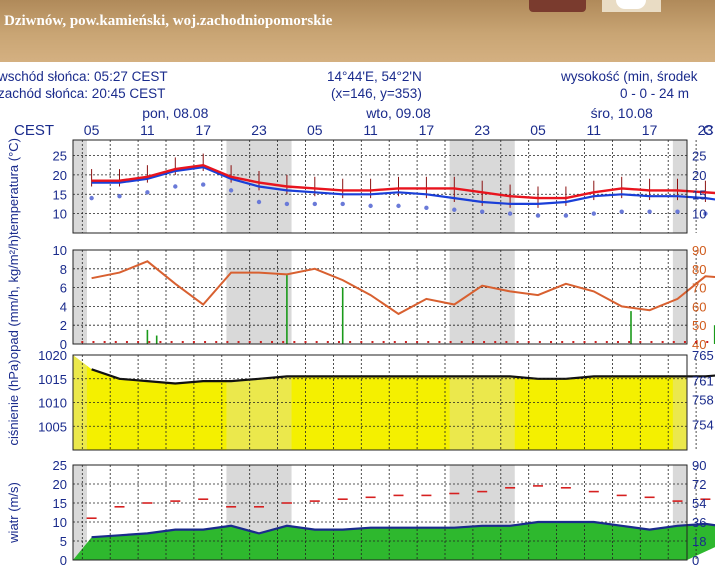 The width and height of the screenshot is (715, 571). What do you see at coordinates (63, 269) in the screenshot?
I see `y-tick-label: 8` at bounding box center [63, 269].